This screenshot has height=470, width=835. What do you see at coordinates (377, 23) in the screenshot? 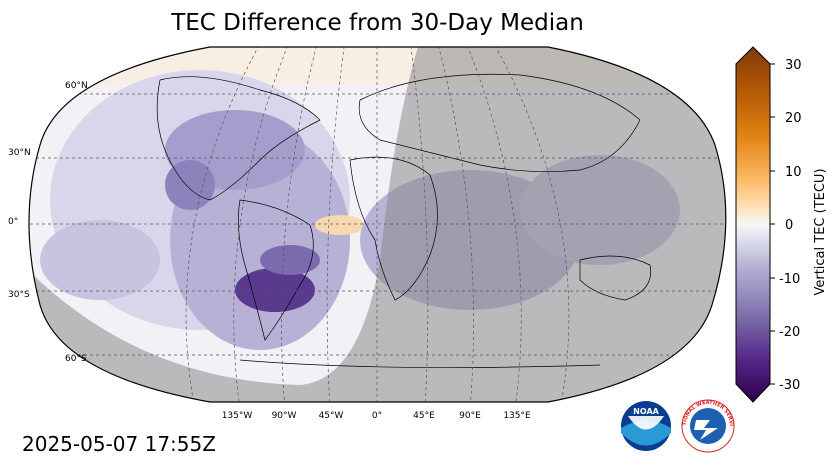
I see `map-title: TEC Difference from 30-Day Median` at bounding box center [377, 23].